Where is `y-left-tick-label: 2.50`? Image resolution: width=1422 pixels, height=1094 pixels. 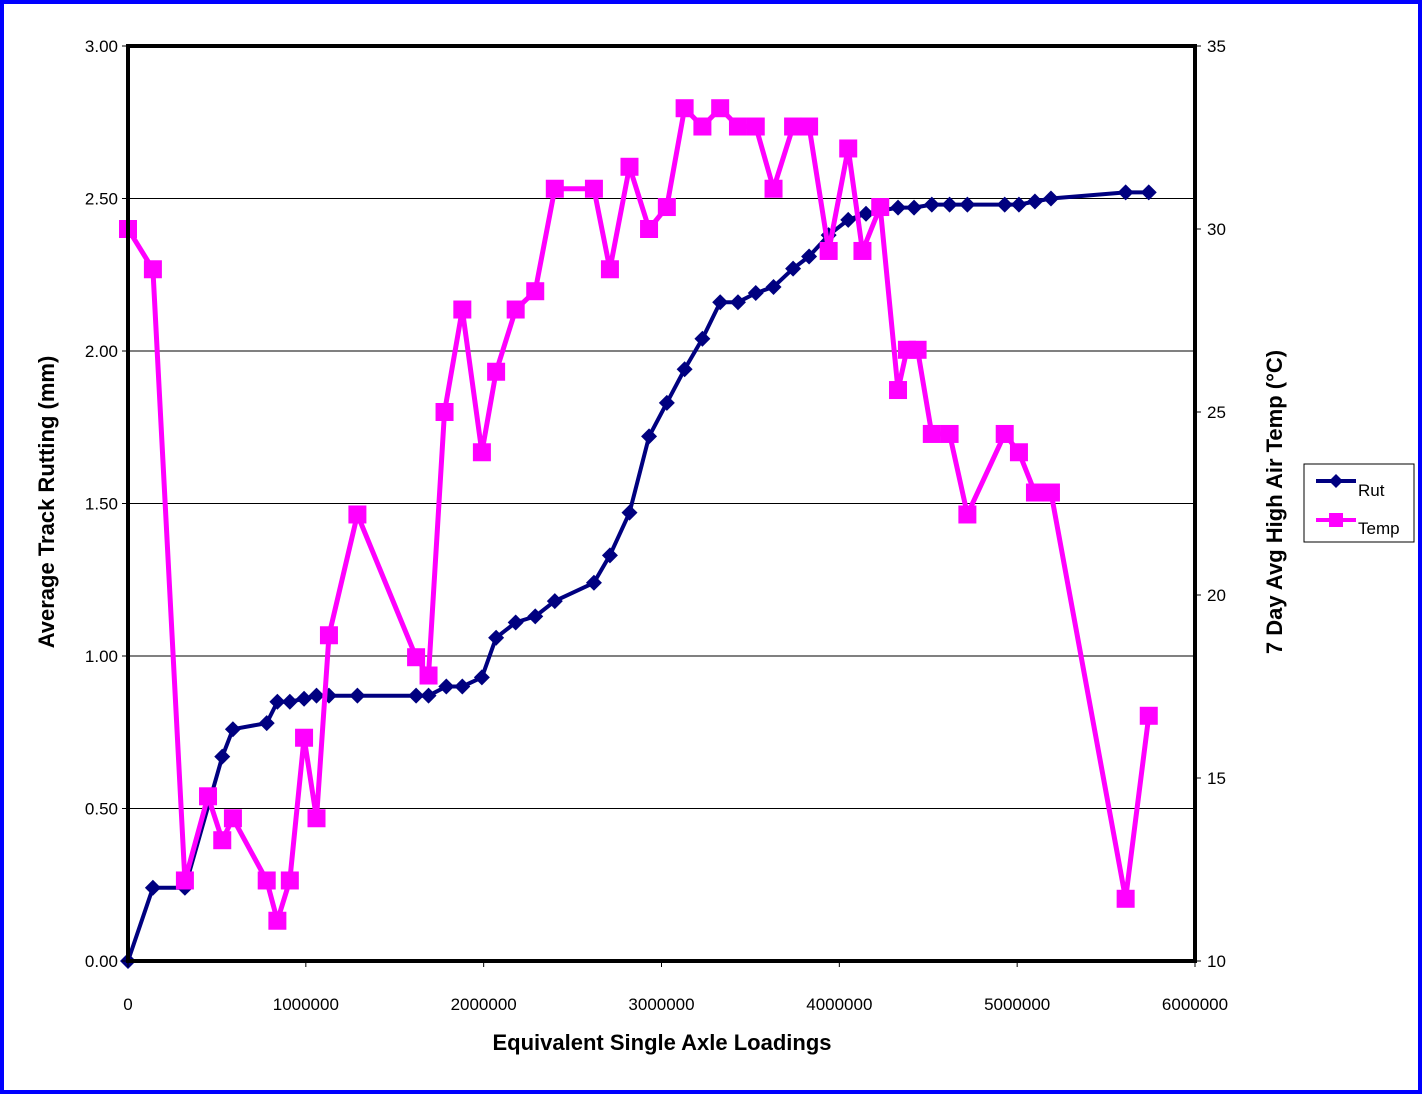
y-left-tick-label: 2.50 is located at coordinates (101, 199).